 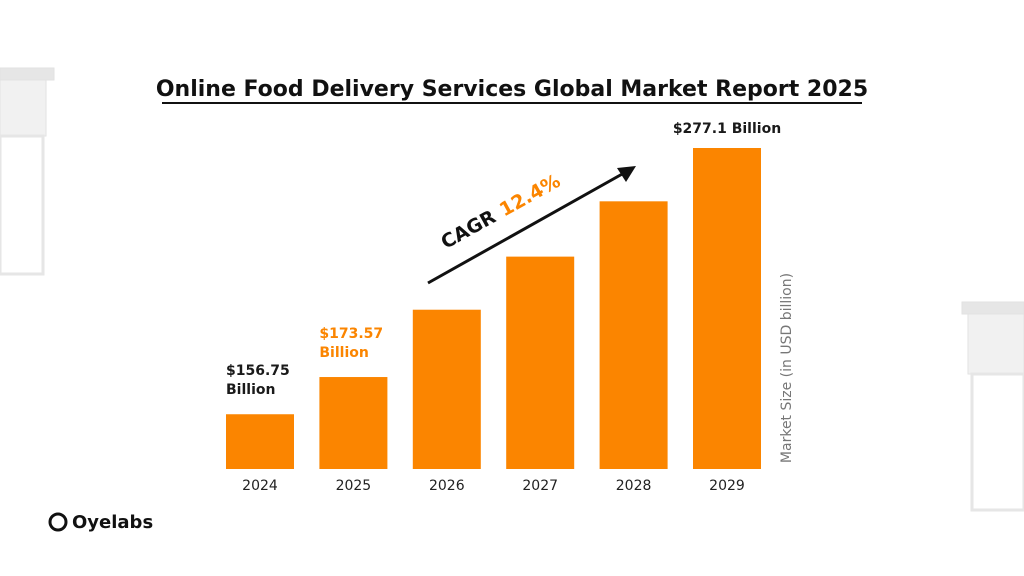 I want to click on y-axis-label: Market Size (in USD billion), so click(x=787, y=368).